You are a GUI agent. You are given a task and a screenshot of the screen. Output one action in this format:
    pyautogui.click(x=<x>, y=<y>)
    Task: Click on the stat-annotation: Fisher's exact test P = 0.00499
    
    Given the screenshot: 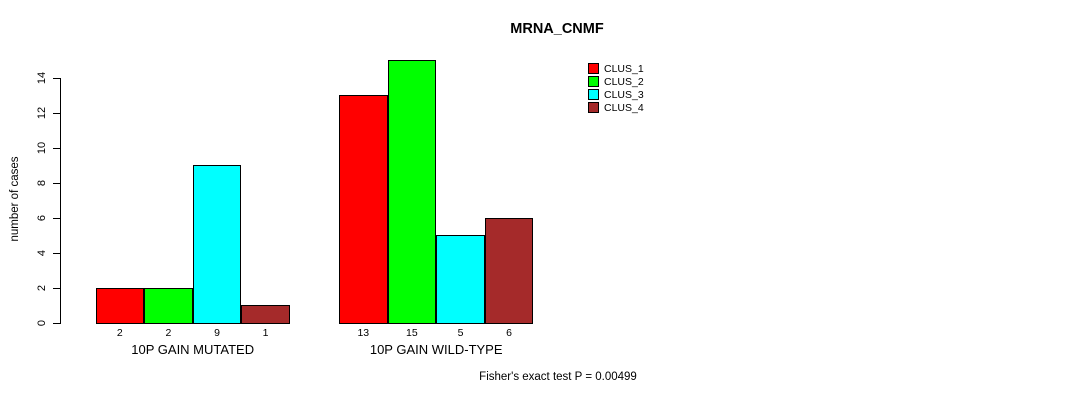 What is the action you would take?
    pyautogui.click(x=558, y=377)
    